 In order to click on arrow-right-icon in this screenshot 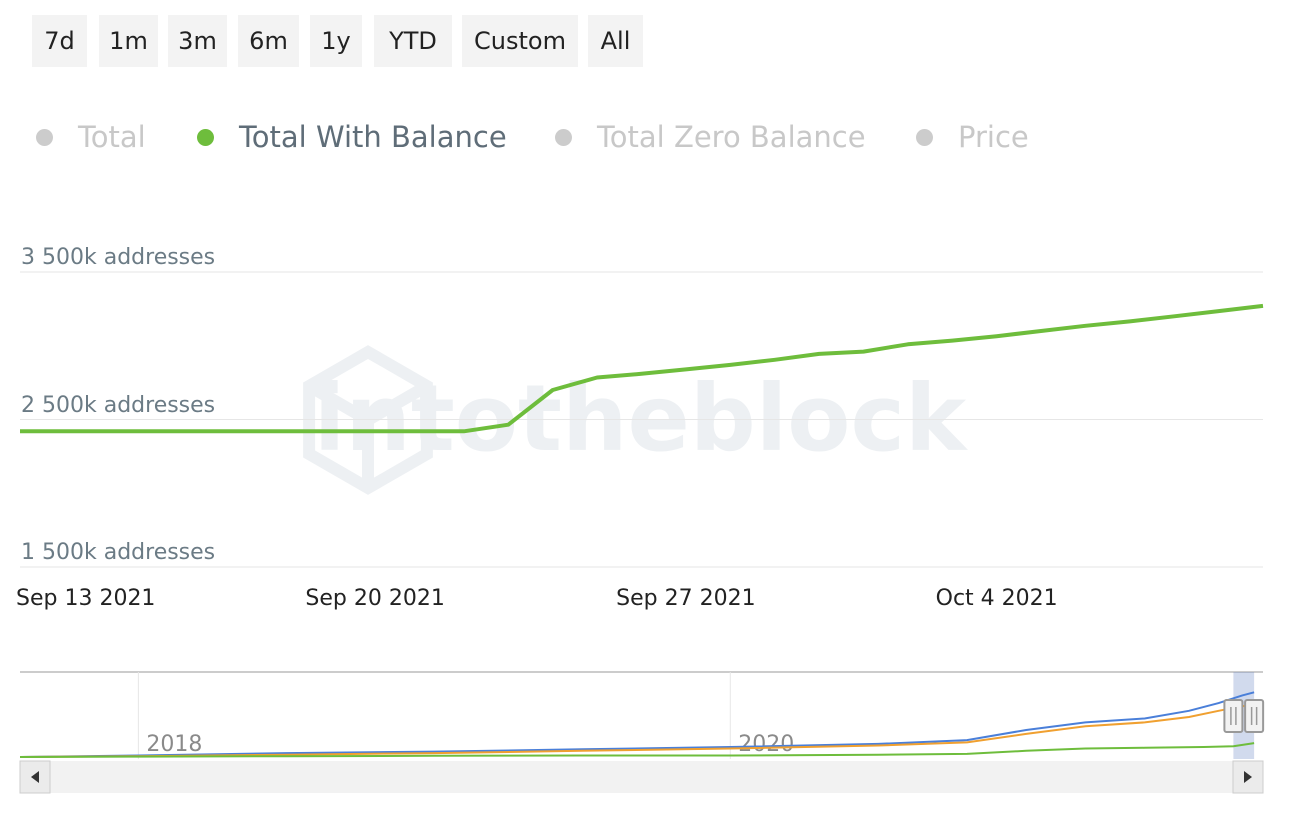, I will do `click(1248, 777)`.